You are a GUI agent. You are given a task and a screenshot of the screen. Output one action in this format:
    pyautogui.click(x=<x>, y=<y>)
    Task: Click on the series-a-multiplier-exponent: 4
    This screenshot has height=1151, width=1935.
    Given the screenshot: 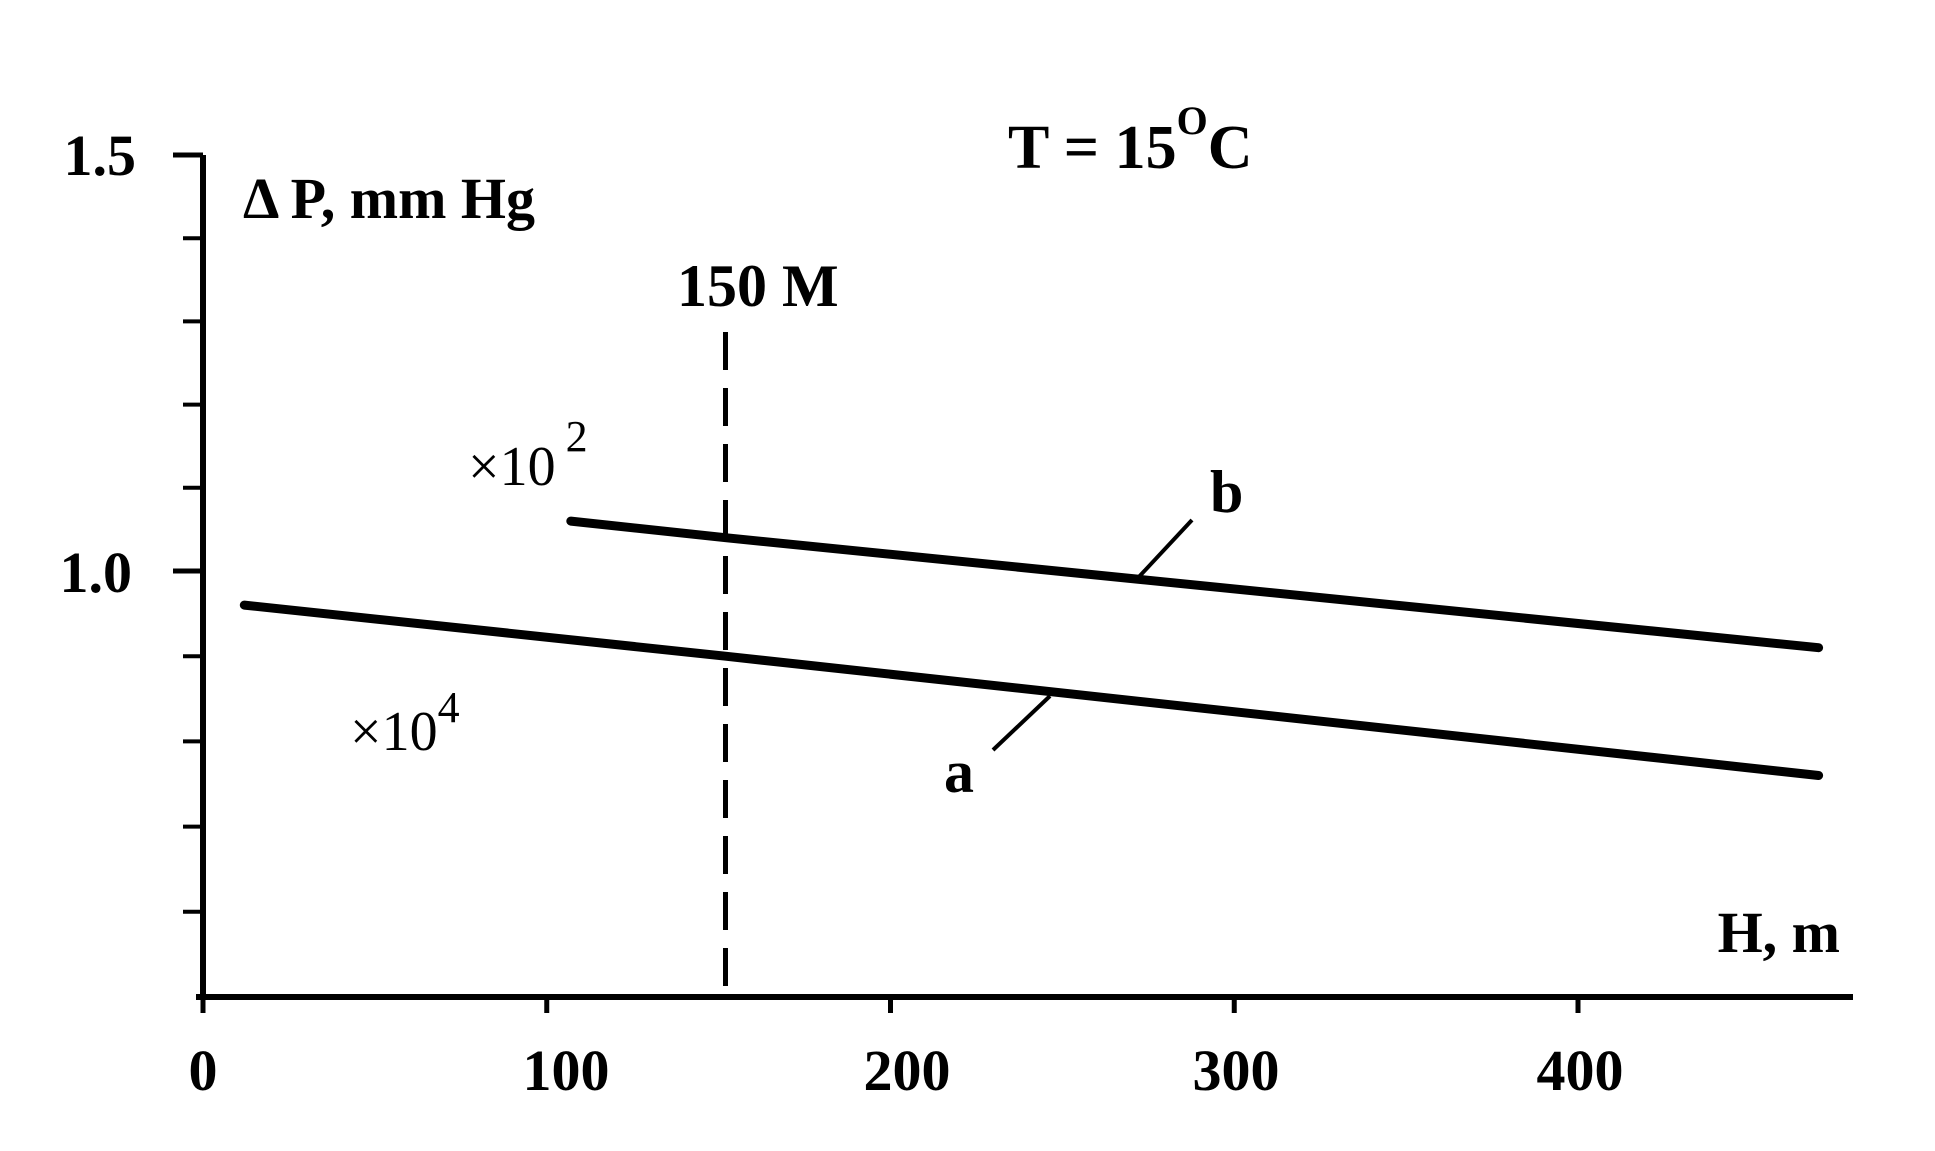 What is the action you would take?
    pyautogui.click(x=449, y=707)
    